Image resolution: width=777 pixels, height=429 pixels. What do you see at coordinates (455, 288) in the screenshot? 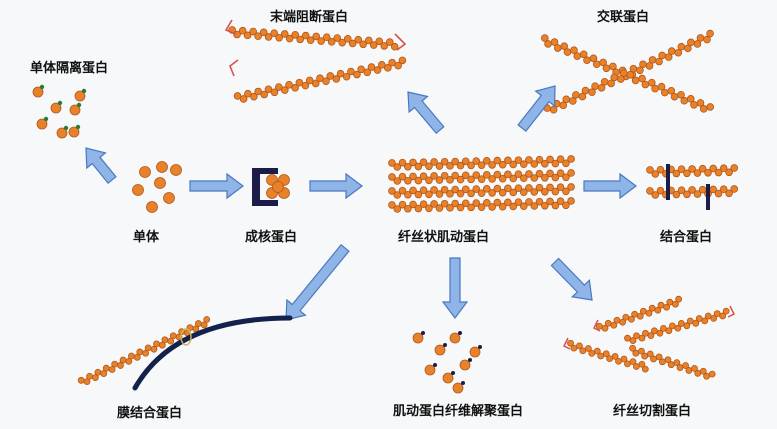
I see `arrow-to-depolymerizing` at bounding box center [455, 288].